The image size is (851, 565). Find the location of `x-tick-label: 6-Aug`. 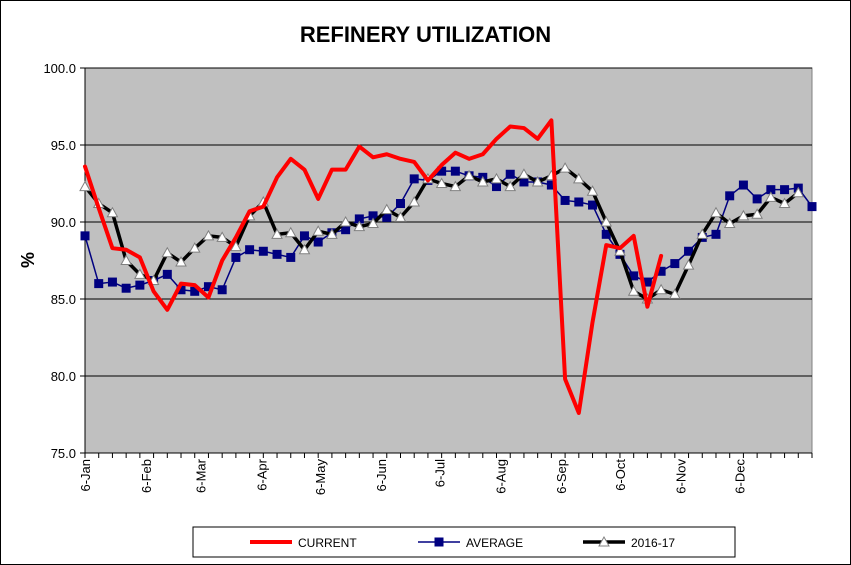

x-tick-label: 6-Aug is located at coordinates (500, 476).